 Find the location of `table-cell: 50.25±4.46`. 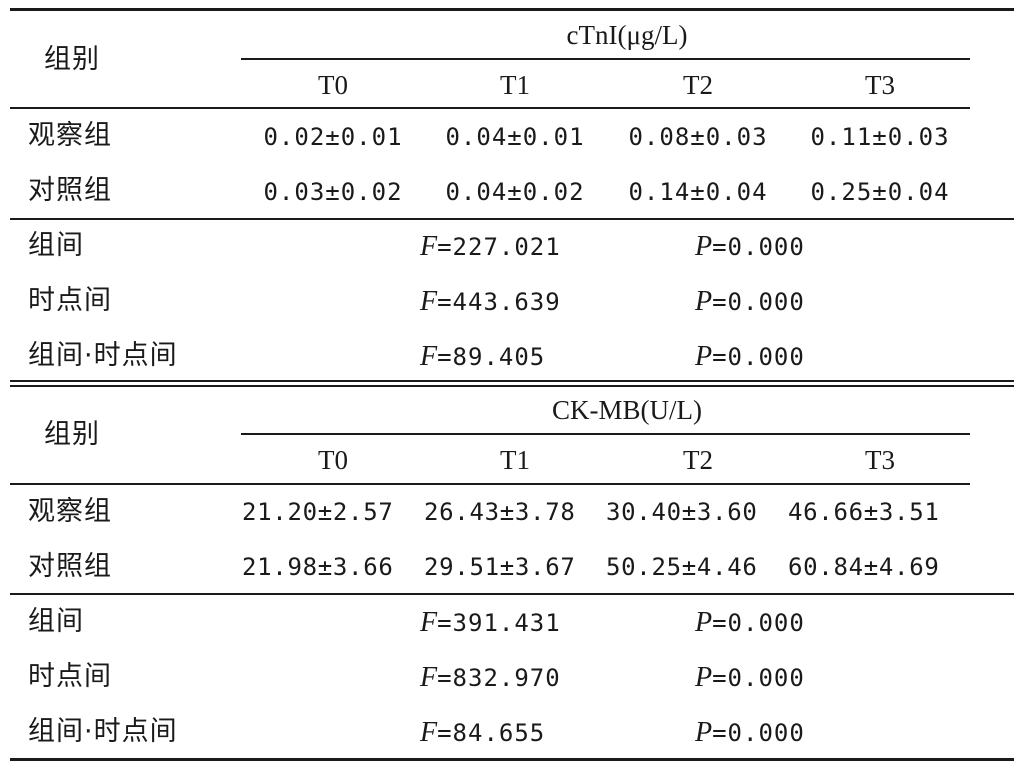

table-cell: 50.25±4.46 is located at coordinates (682, 567).